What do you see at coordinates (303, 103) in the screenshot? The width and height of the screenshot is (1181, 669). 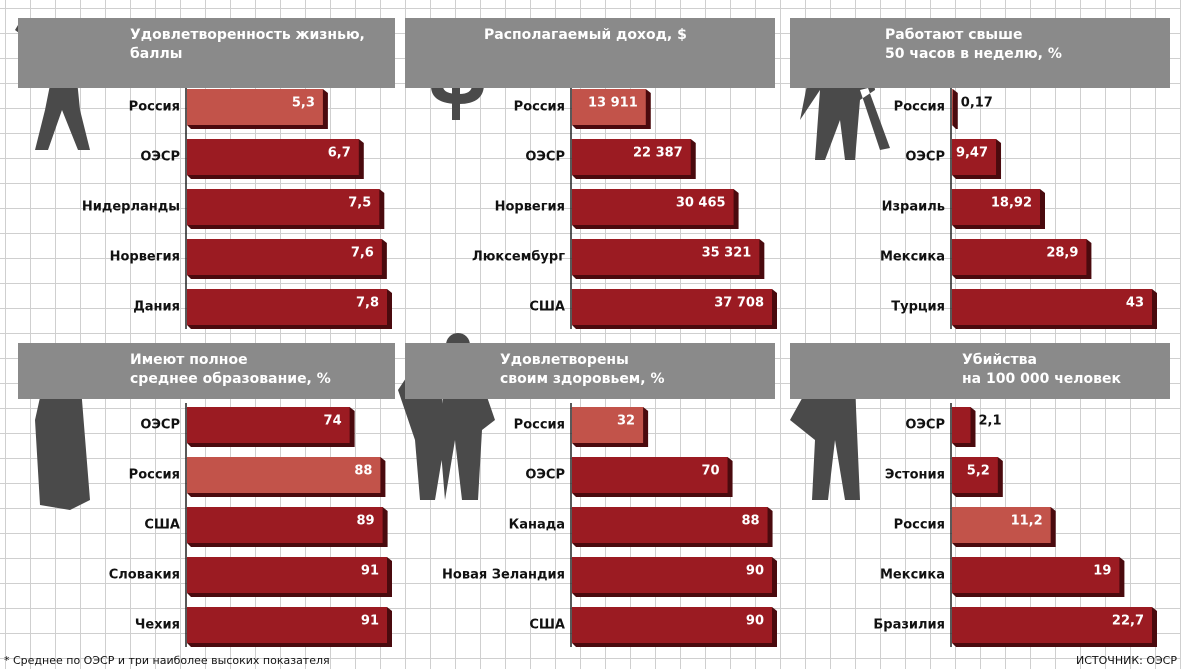 I see `value-label: 5,3` at bounding box center [303, 103].